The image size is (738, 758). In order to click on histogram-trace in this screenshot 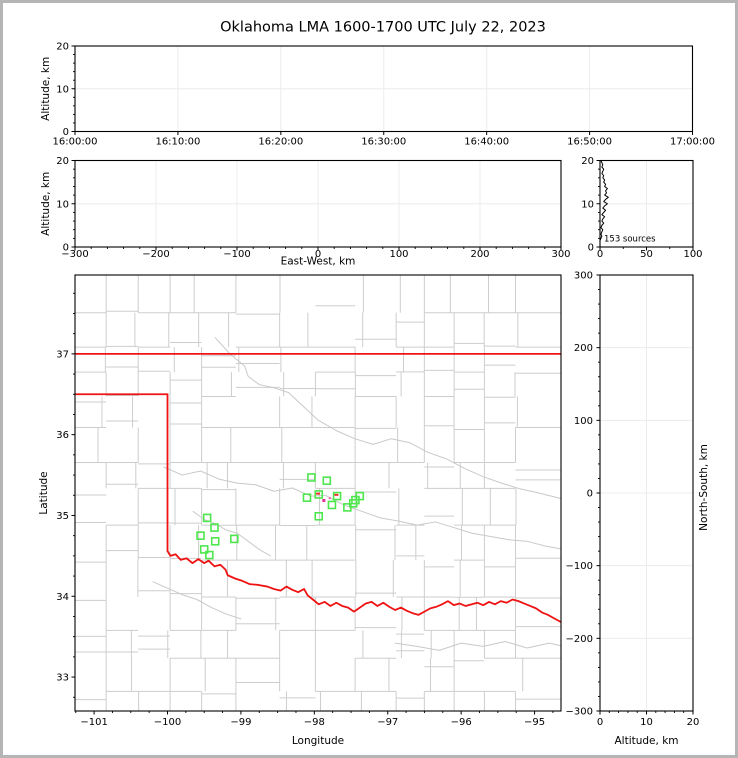, I will do `click(604, 201)`.